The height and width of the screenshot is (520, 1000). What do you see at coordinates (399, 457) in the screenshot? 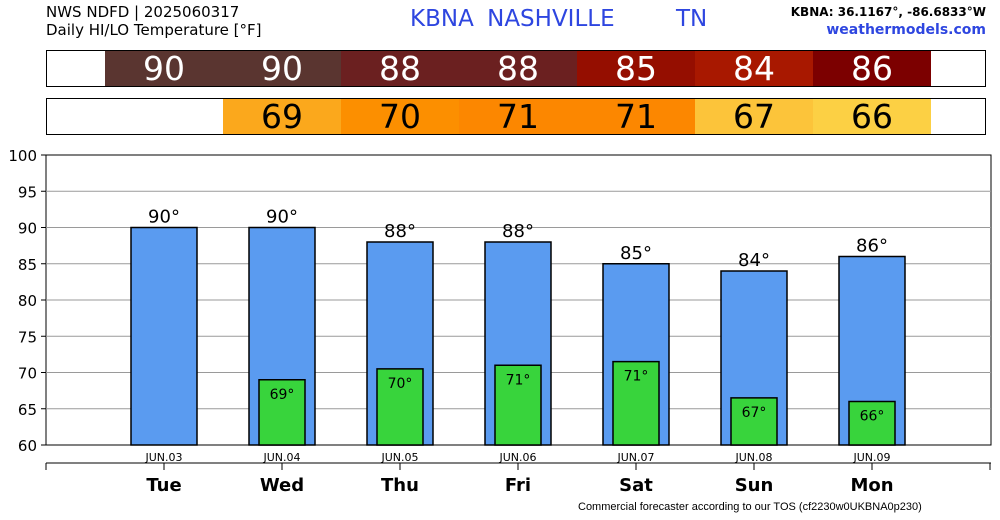
I see `date-label: JUN.05` at bounding box center [399, 457].